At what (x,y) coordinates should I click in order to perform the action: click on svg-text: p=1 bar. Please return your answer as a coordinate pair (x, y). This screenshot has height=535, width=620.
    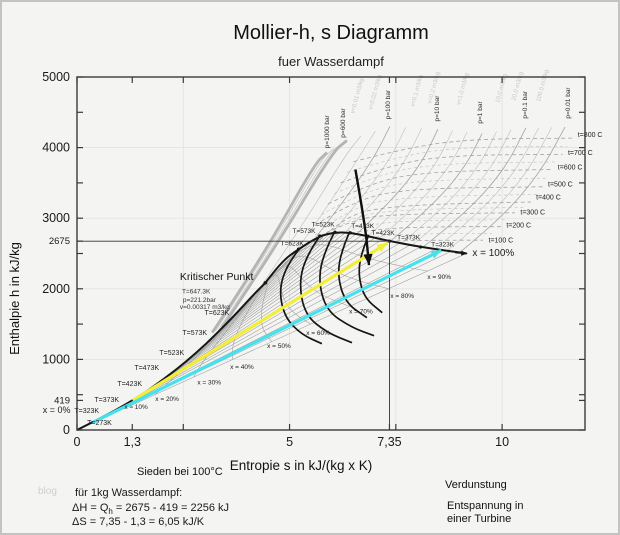
    Looking at the image, I should click on (480, 112).